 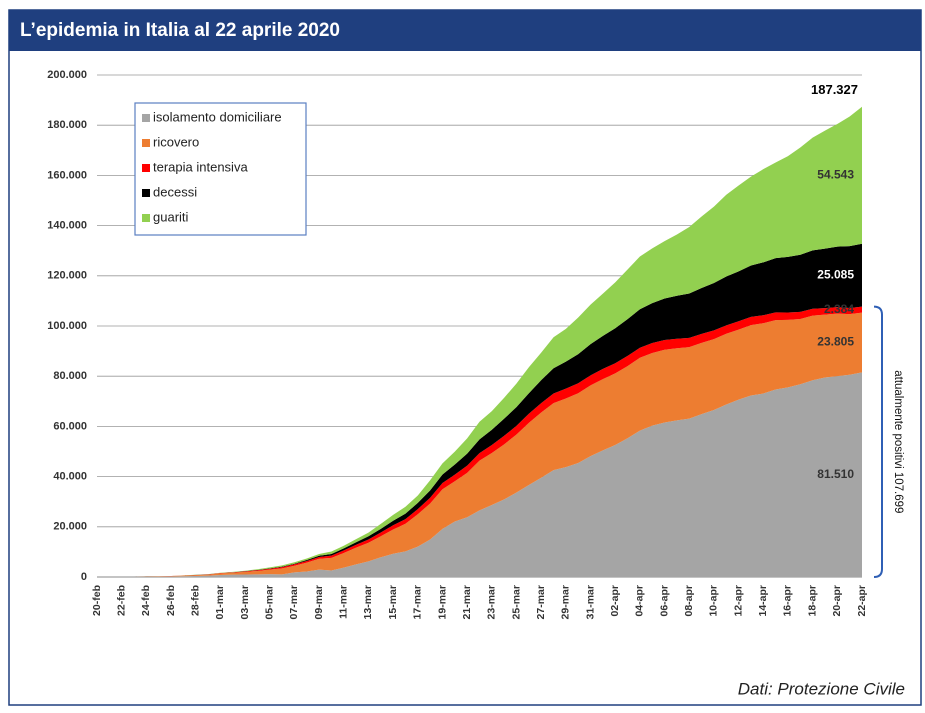 What do you see at coordinates (319, 602) in the screenshot?
I see `x-tick-label: 09-mar` at bounding box center [319, 602].